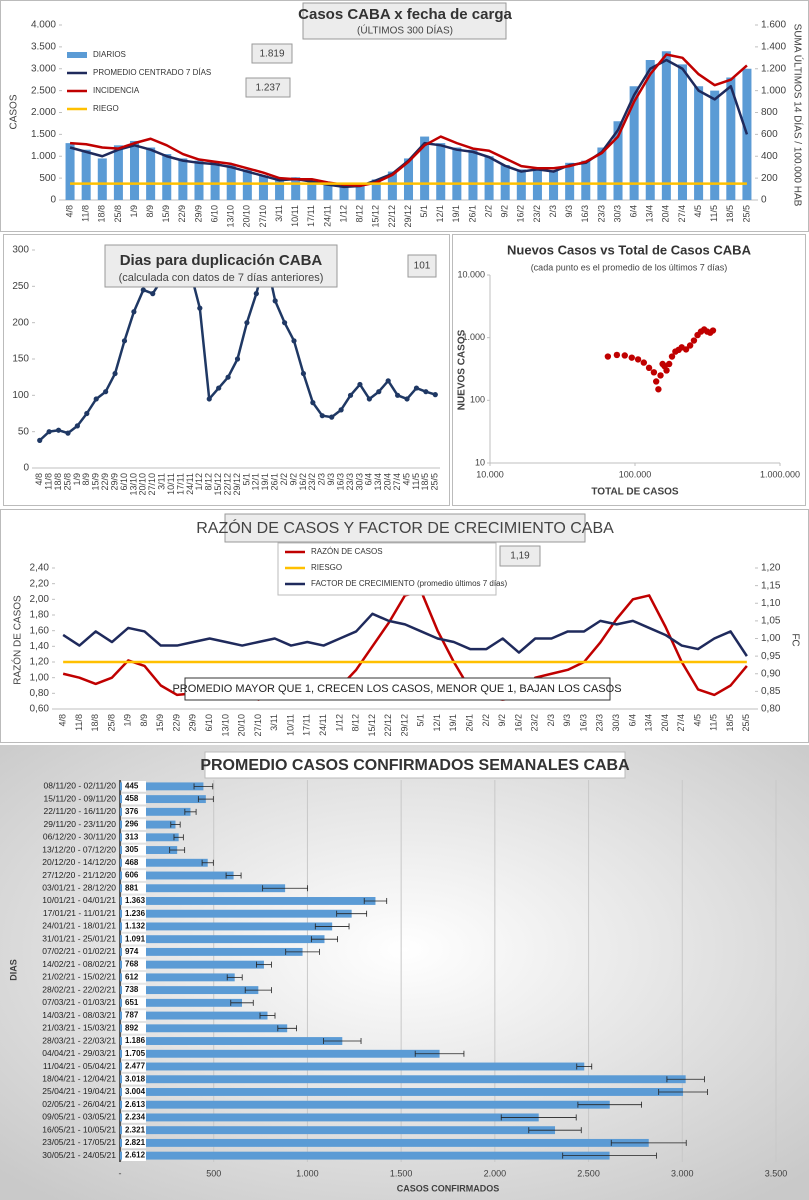  What do you see at coordinates (114, 482) in the screenshot?
I see `x-tick-label: 29/9` at bounding box center [114, 482].